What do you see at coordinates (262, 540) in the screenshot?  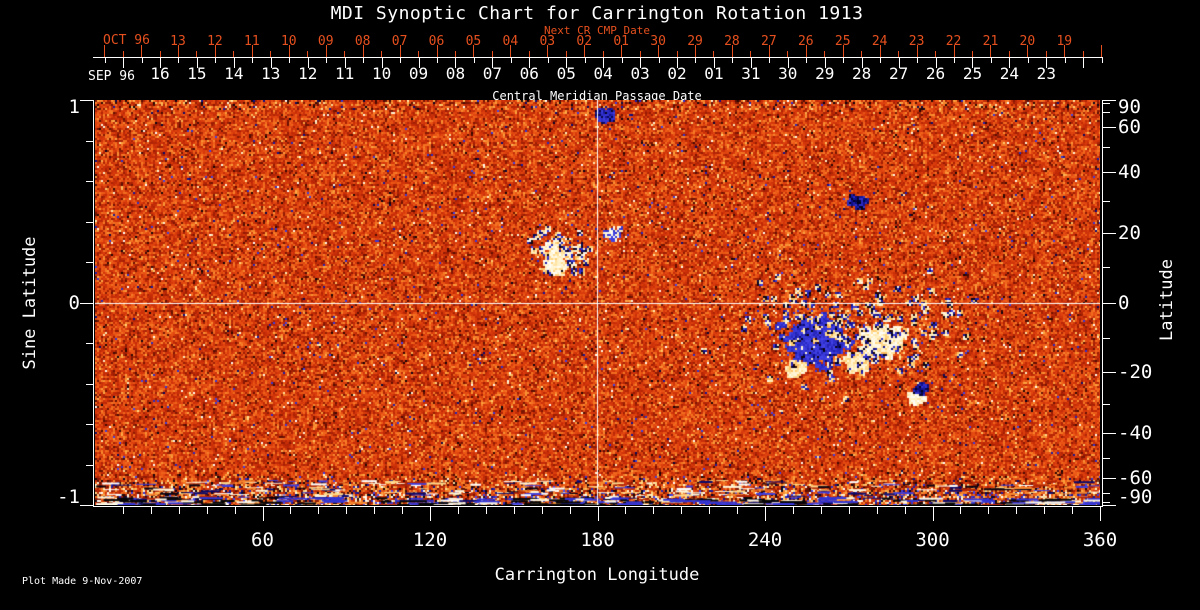 I see `longitude-tick-label: 60` at bounding box center [262, 540].